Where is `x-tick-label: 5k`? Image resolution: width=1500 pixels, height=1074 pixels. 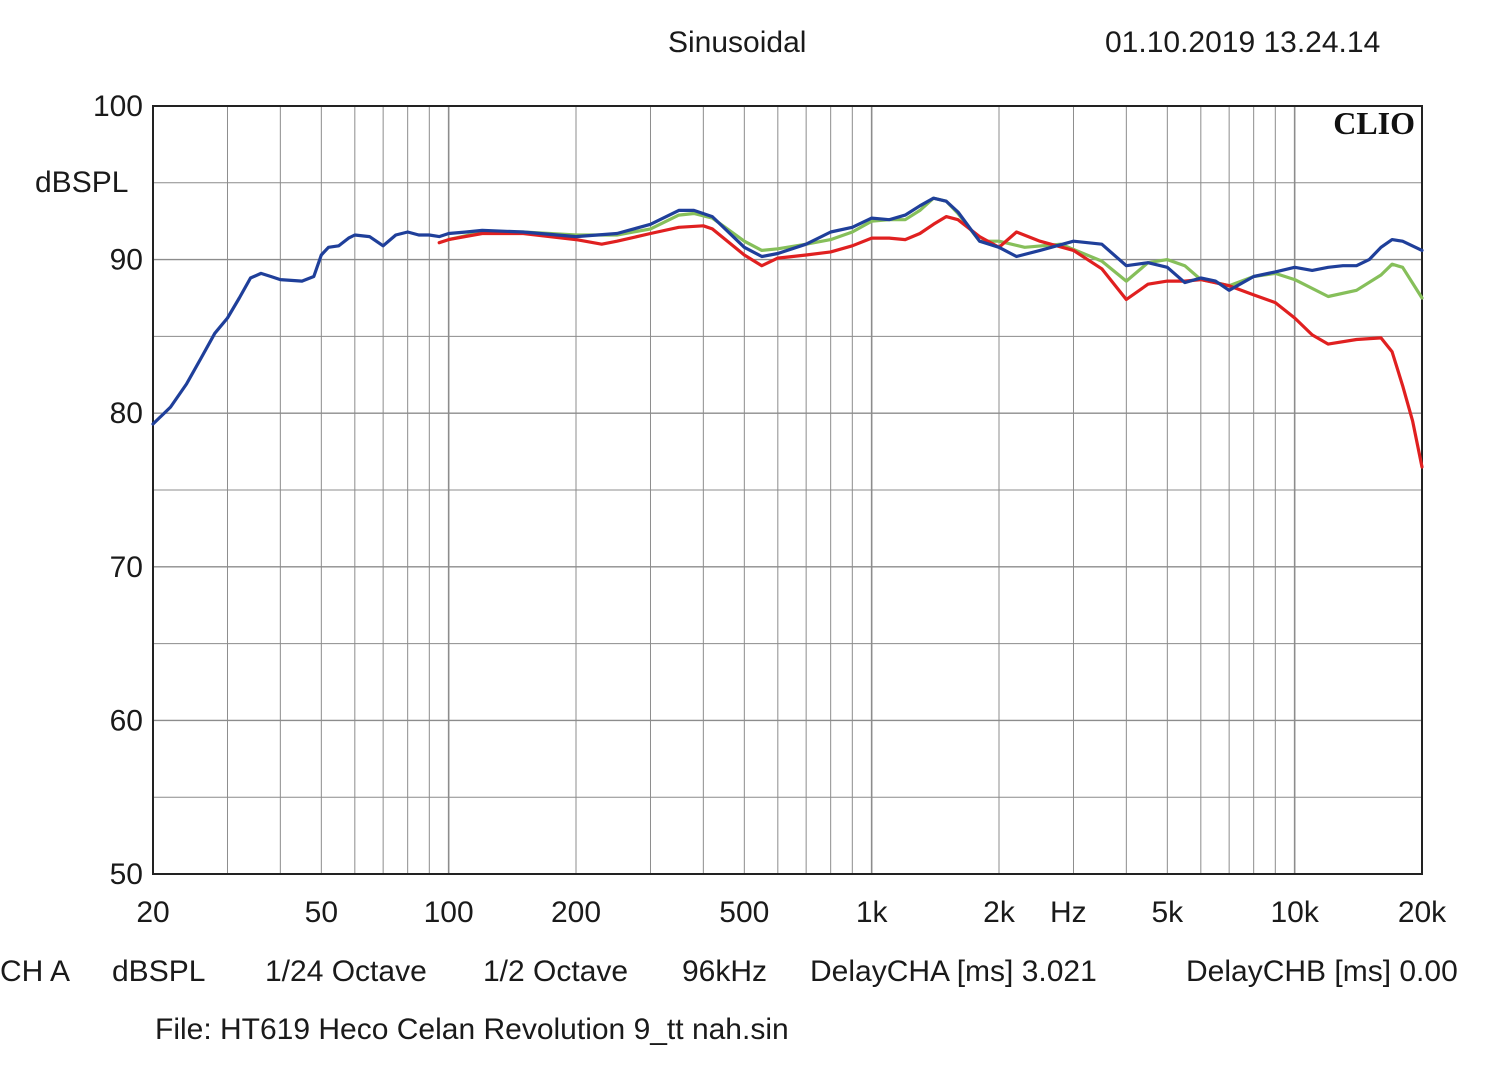
x-tick-label: 5k is located at coordinates (1167, 912).